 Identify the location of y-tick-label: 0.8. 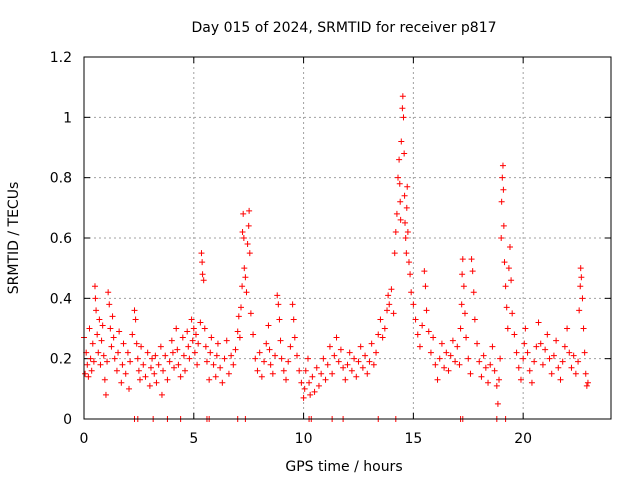
(61, 179).